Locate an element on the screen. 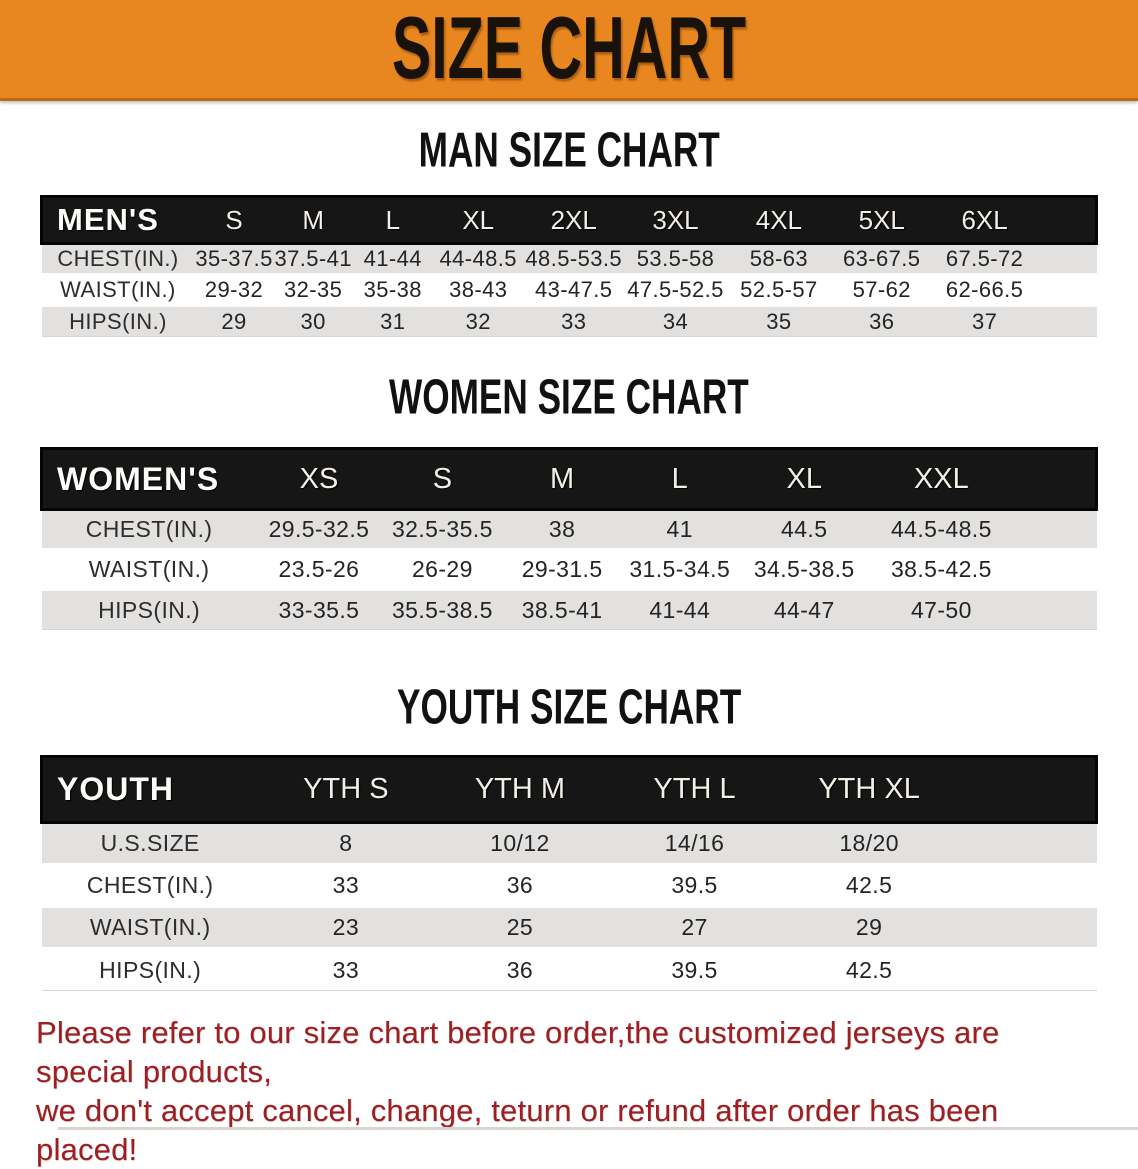 The image size is (1138, 1169). men-section-title-text: MAN SIZE CHART is located at coordinates (569, 150).